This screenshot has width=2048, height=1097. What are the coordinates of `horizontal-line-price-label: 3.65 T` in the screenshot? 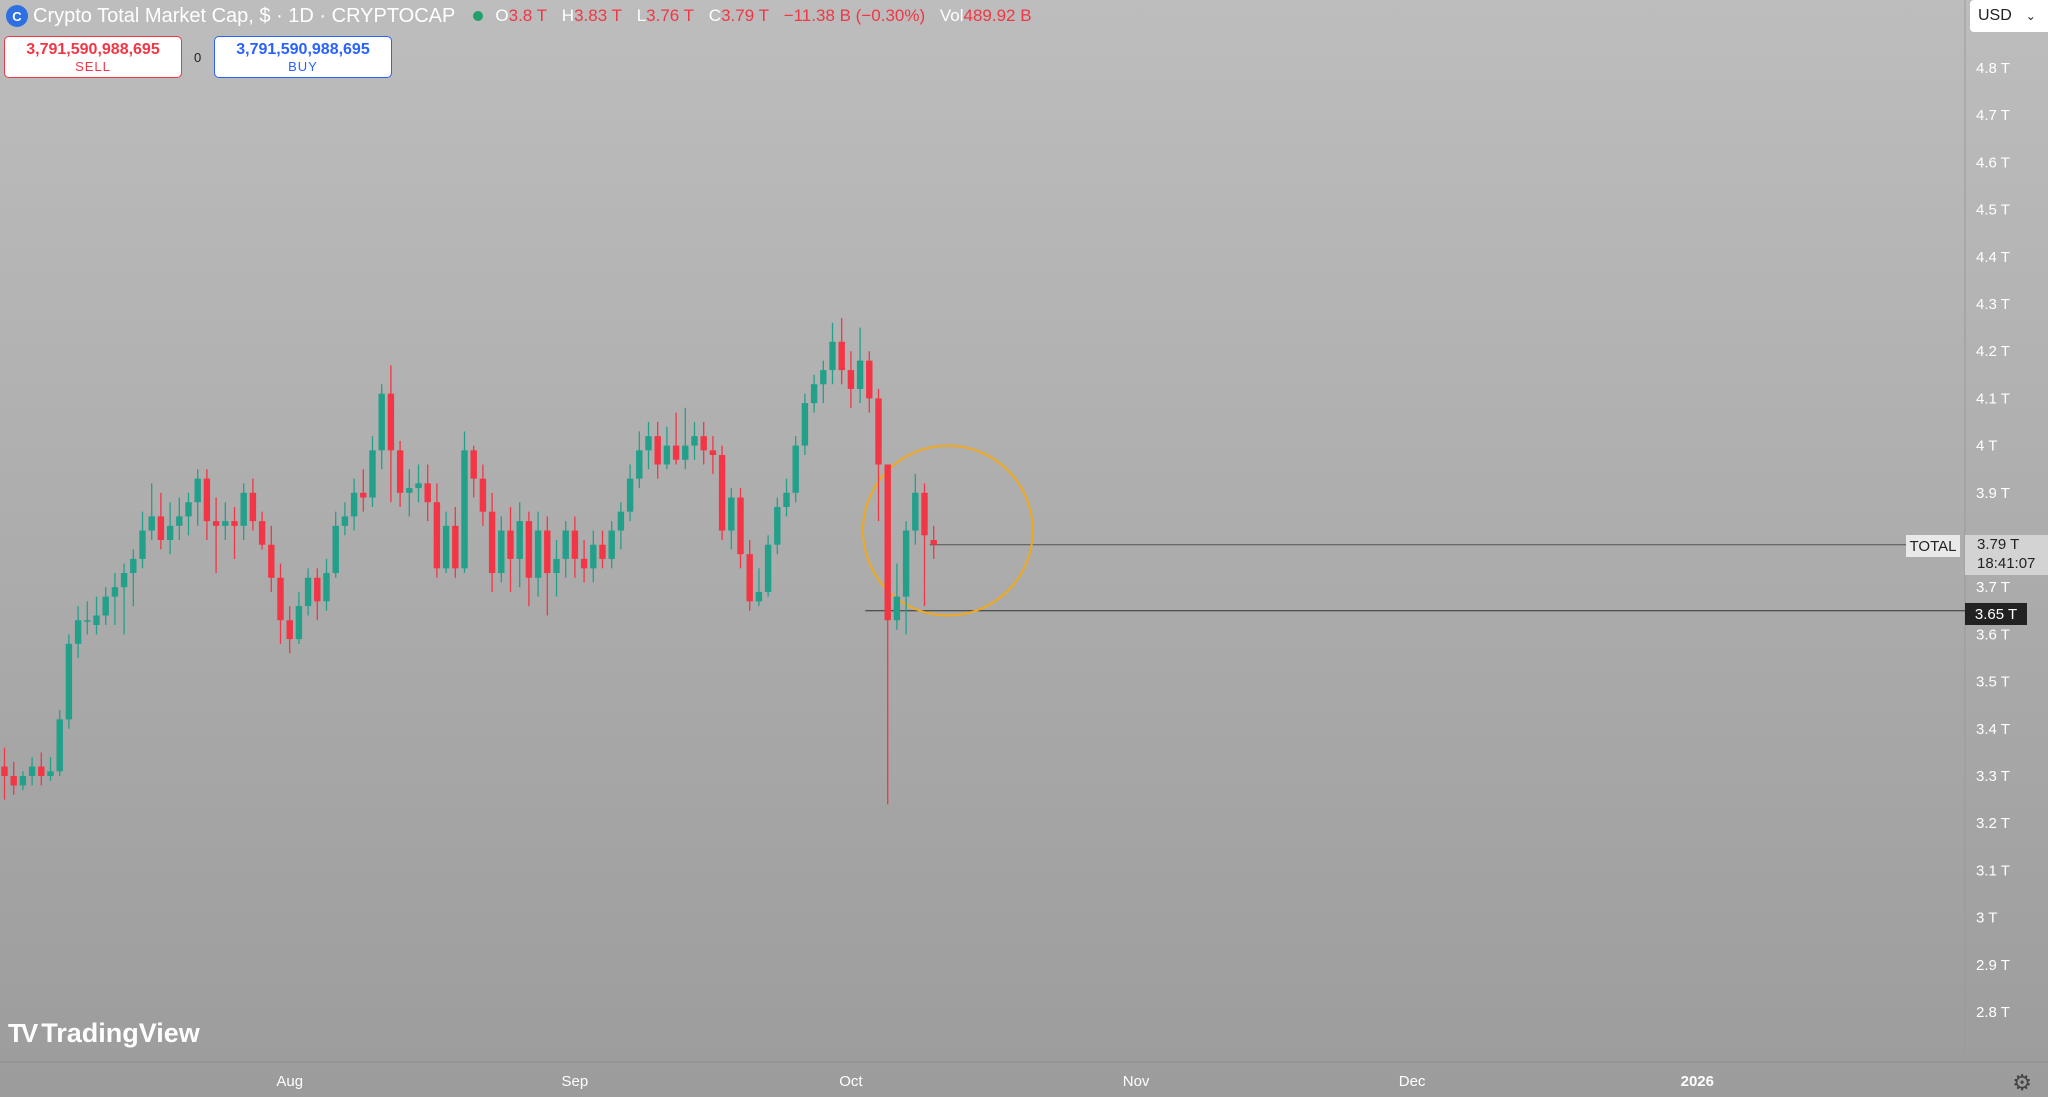 It's located at (1996, 614).